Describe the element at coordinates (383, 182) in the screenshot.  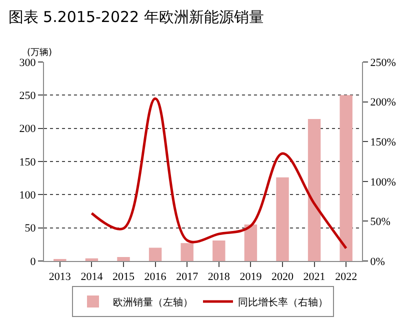
I see `y2-tick-label: 100%` at that location.